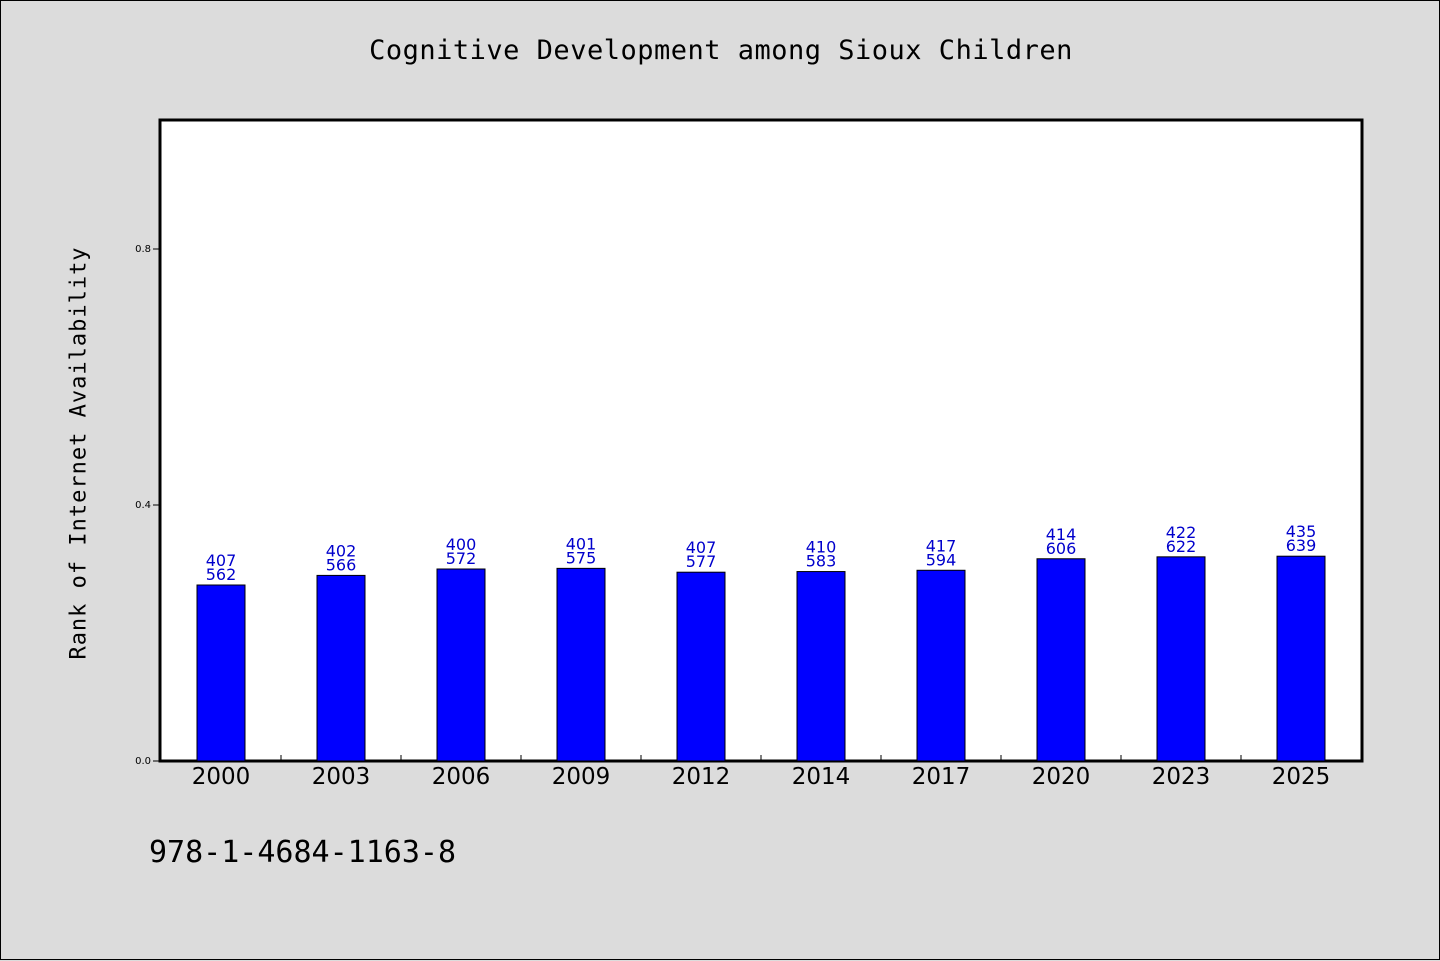 Image resolution: width=1440 pixels, height=961 pixels. Describe the element at coordinates (461, 665) in the screenshot. I see `bar-2006` at that location.